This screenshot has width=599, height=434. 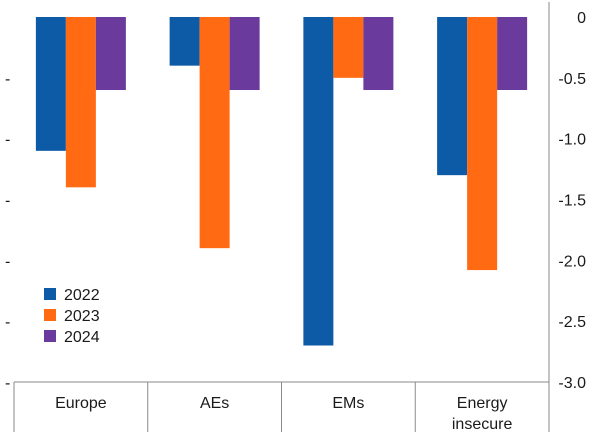 I want to click on y-tick-label: -1.5, so click(x=572, y=201).